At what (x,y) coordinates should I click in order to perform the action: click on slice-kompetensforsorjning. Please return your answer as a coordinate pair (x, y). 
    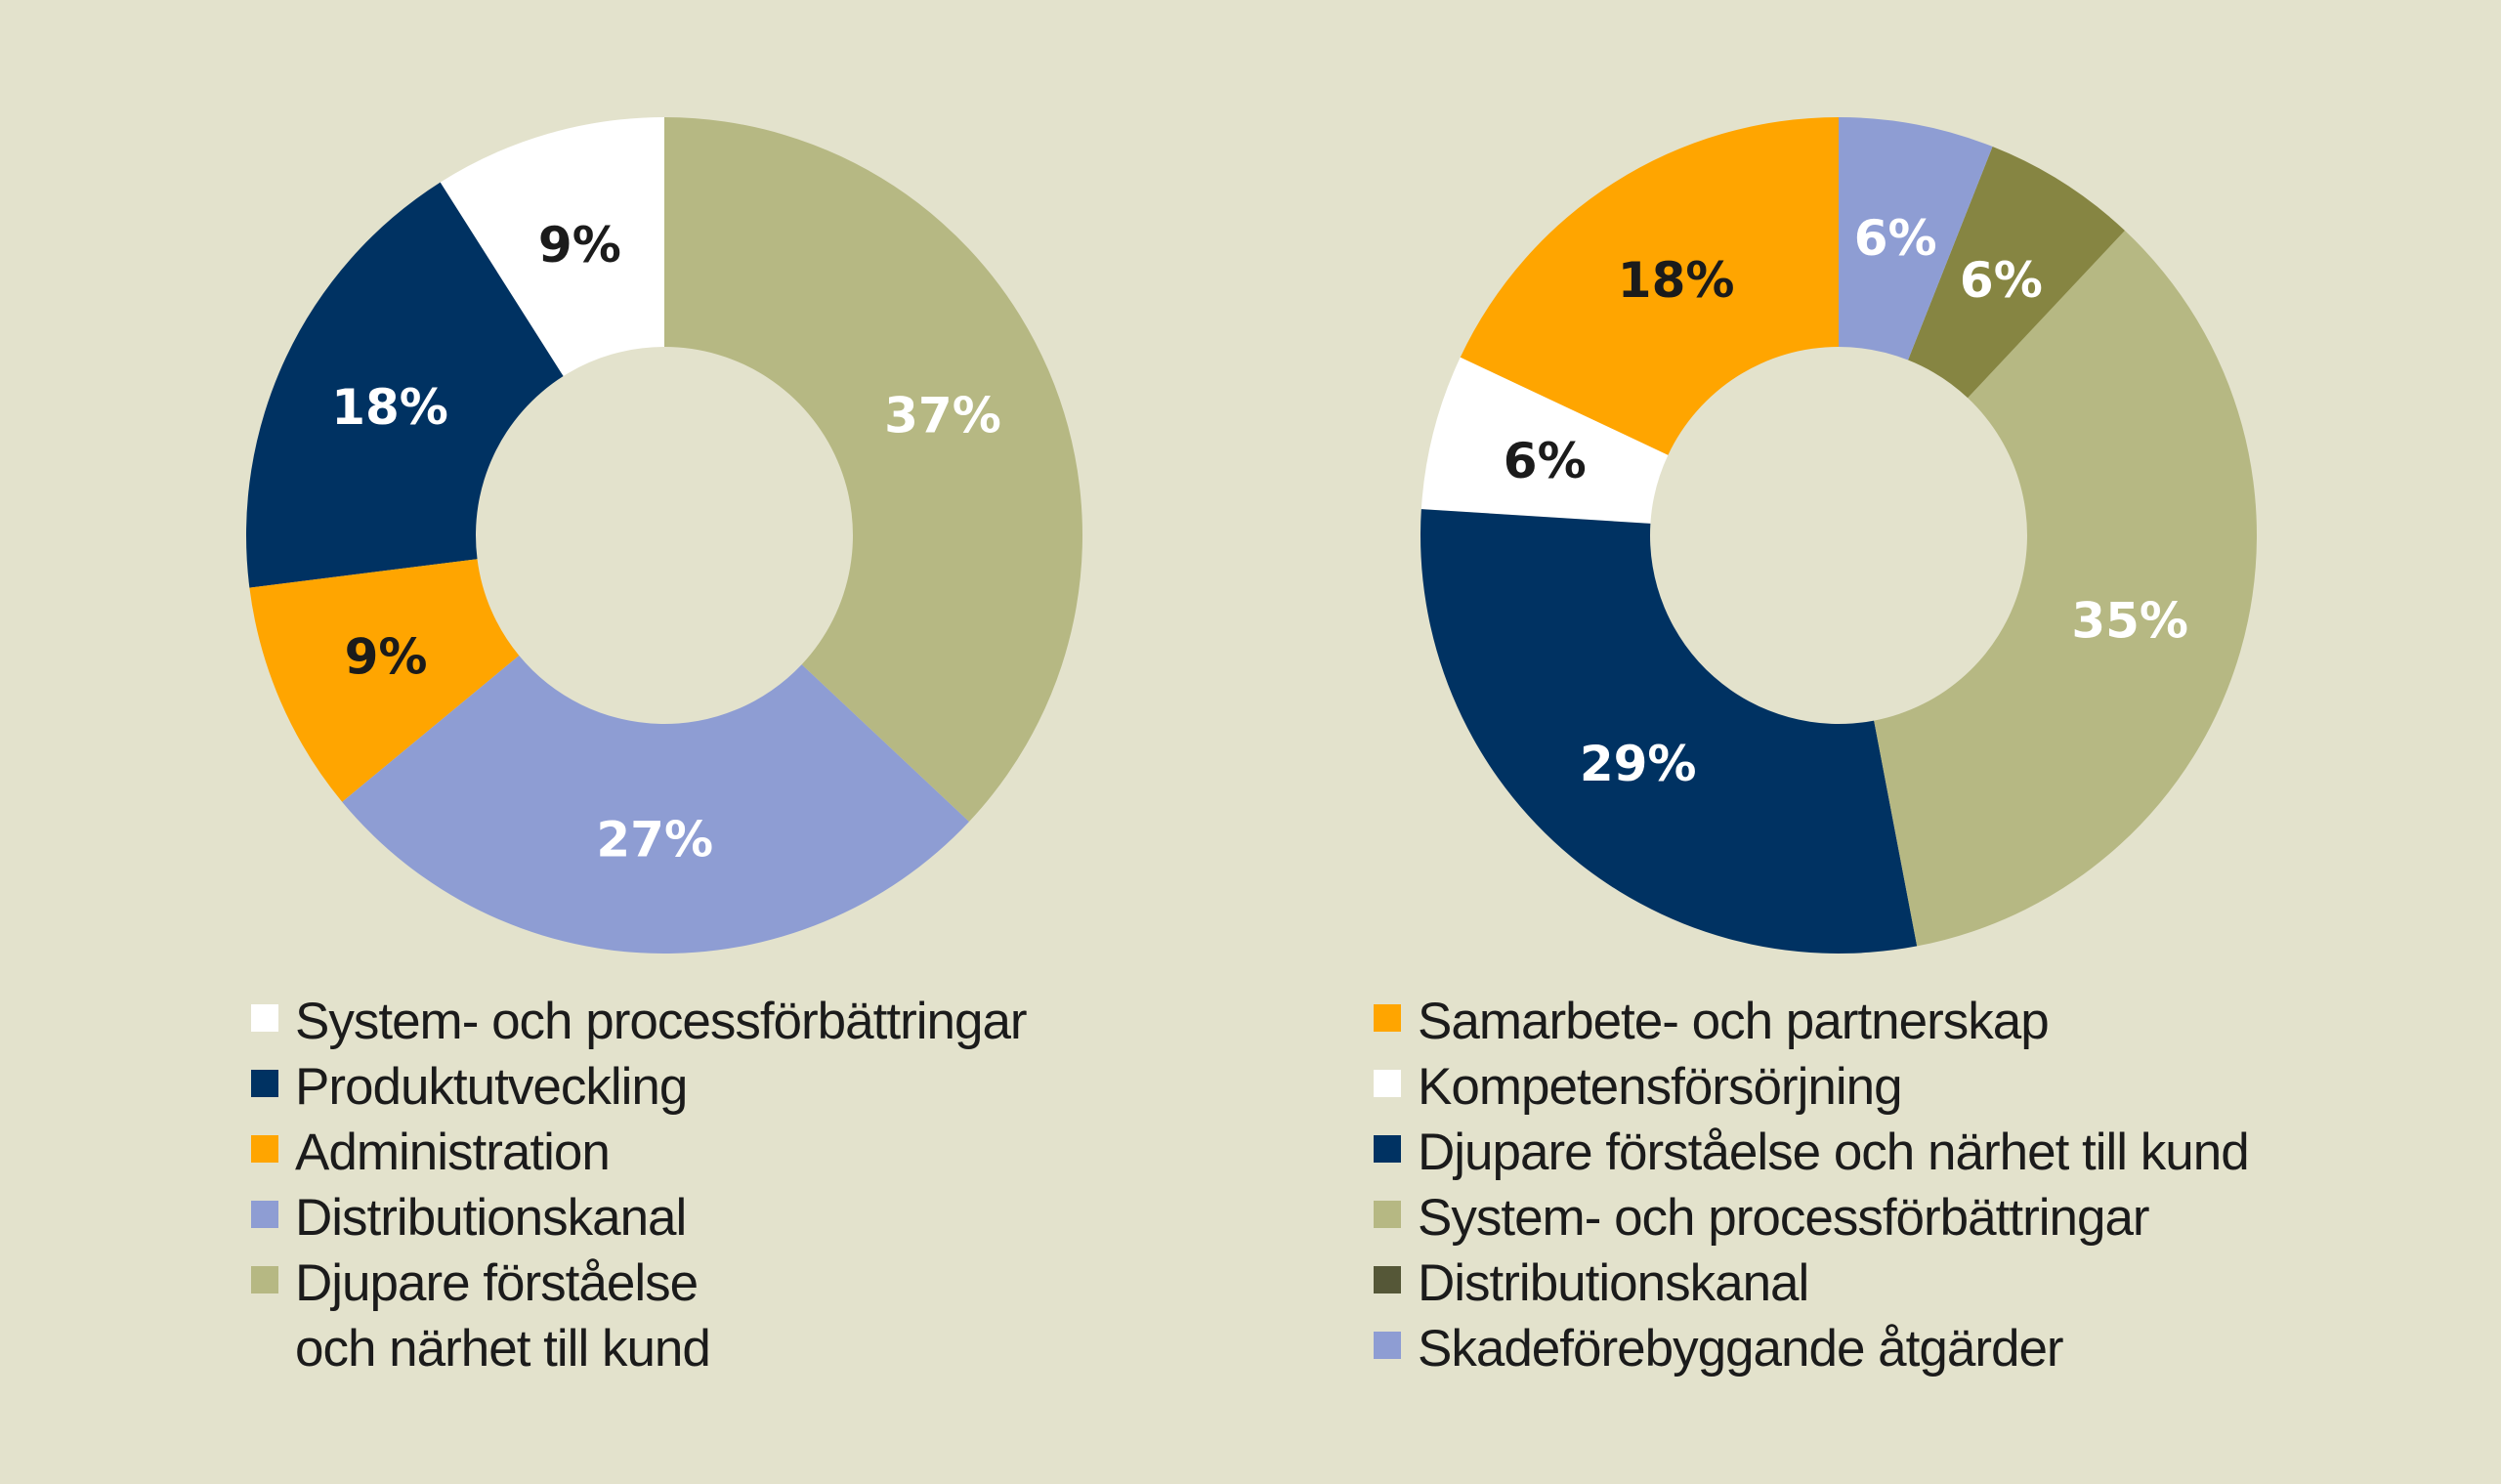
    Looking at the image, I should click on (1544, 440).